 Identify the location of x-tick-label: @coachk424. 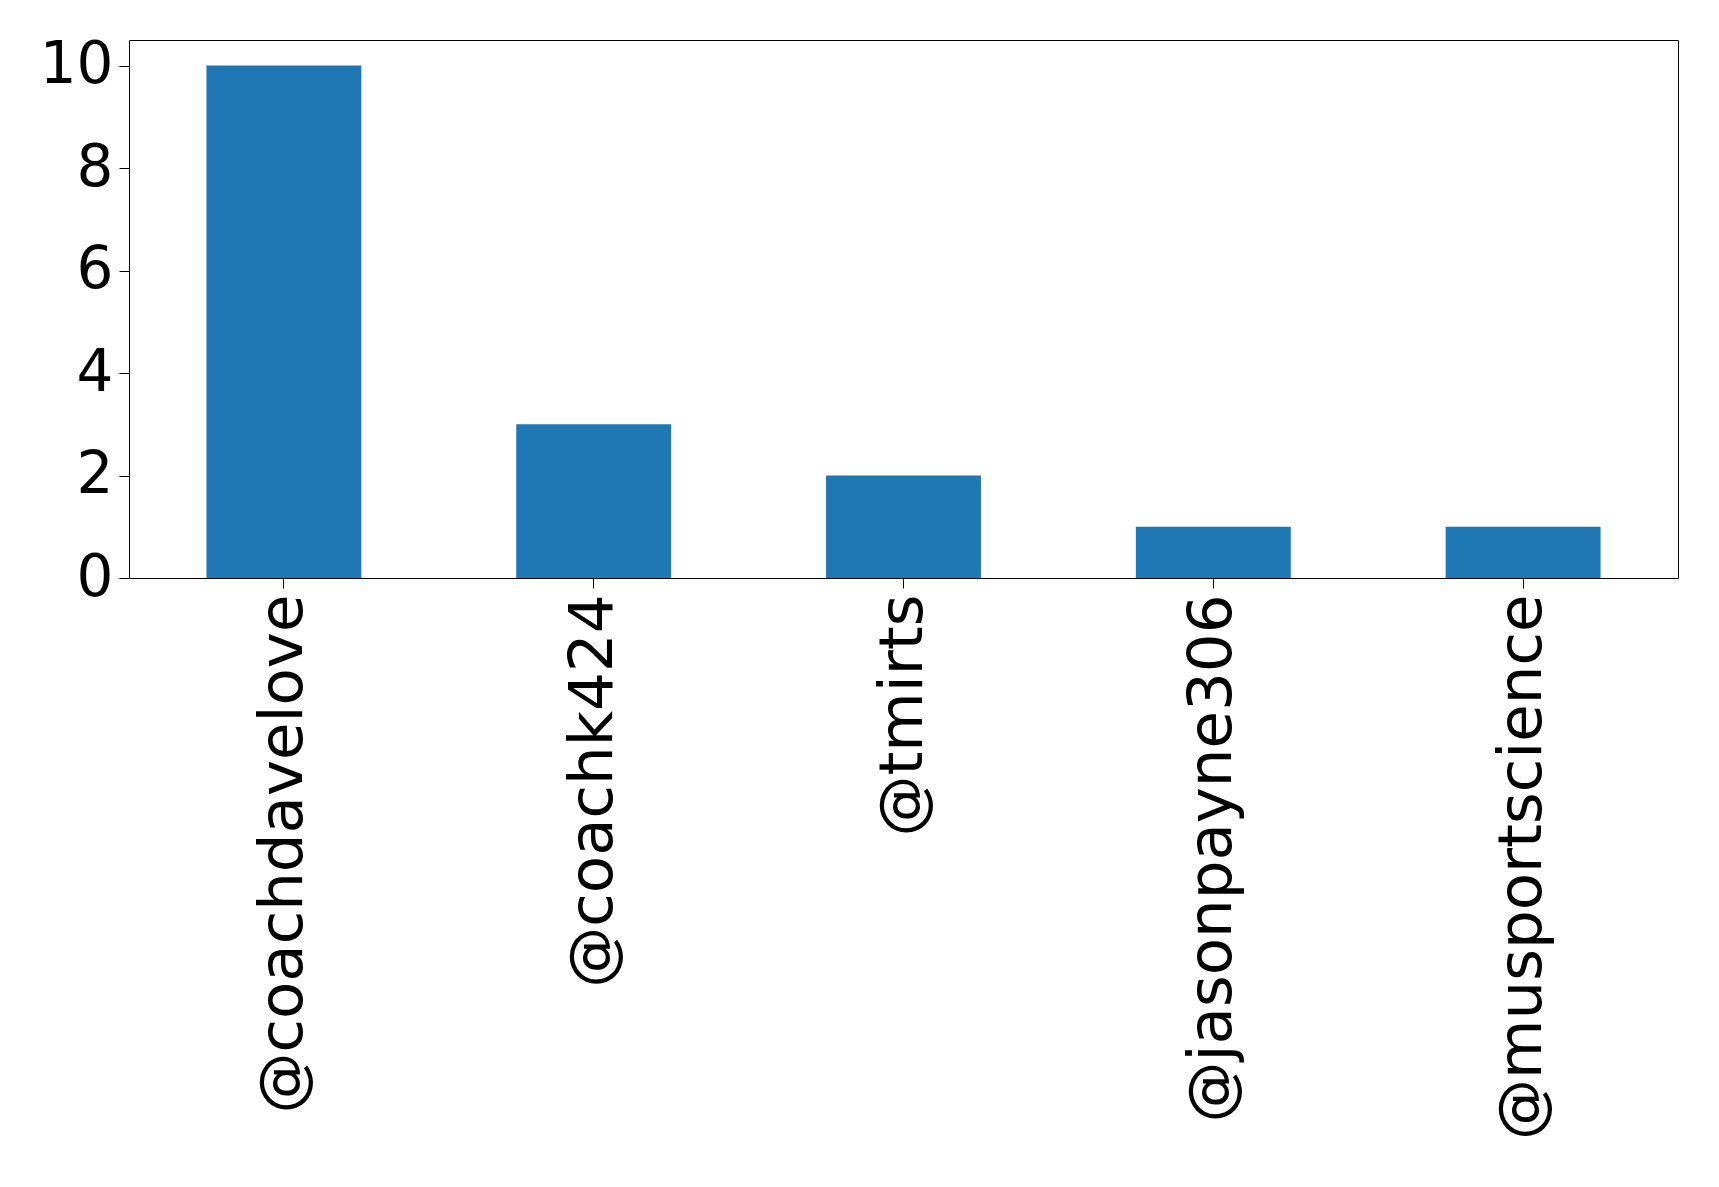
(590, 791).